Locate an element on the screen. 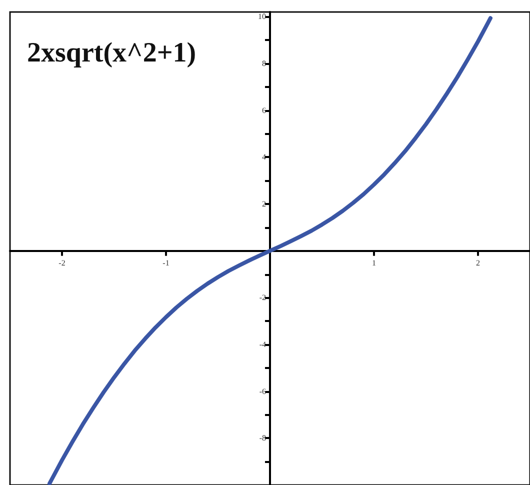 Image resolution: width=530 pixels, height=485 pixels. y-tick-label: -4 is located at coordinates (262, 345).